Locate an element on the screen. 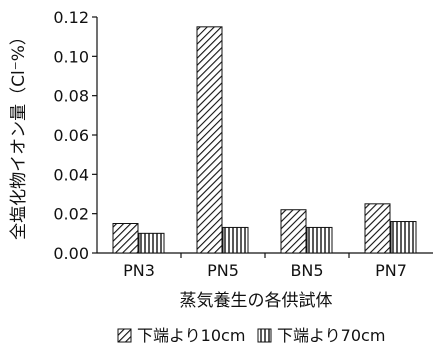 This screenshot has width=444, height=356. bar-pn5-70cm is located at coordinates (235, 240).